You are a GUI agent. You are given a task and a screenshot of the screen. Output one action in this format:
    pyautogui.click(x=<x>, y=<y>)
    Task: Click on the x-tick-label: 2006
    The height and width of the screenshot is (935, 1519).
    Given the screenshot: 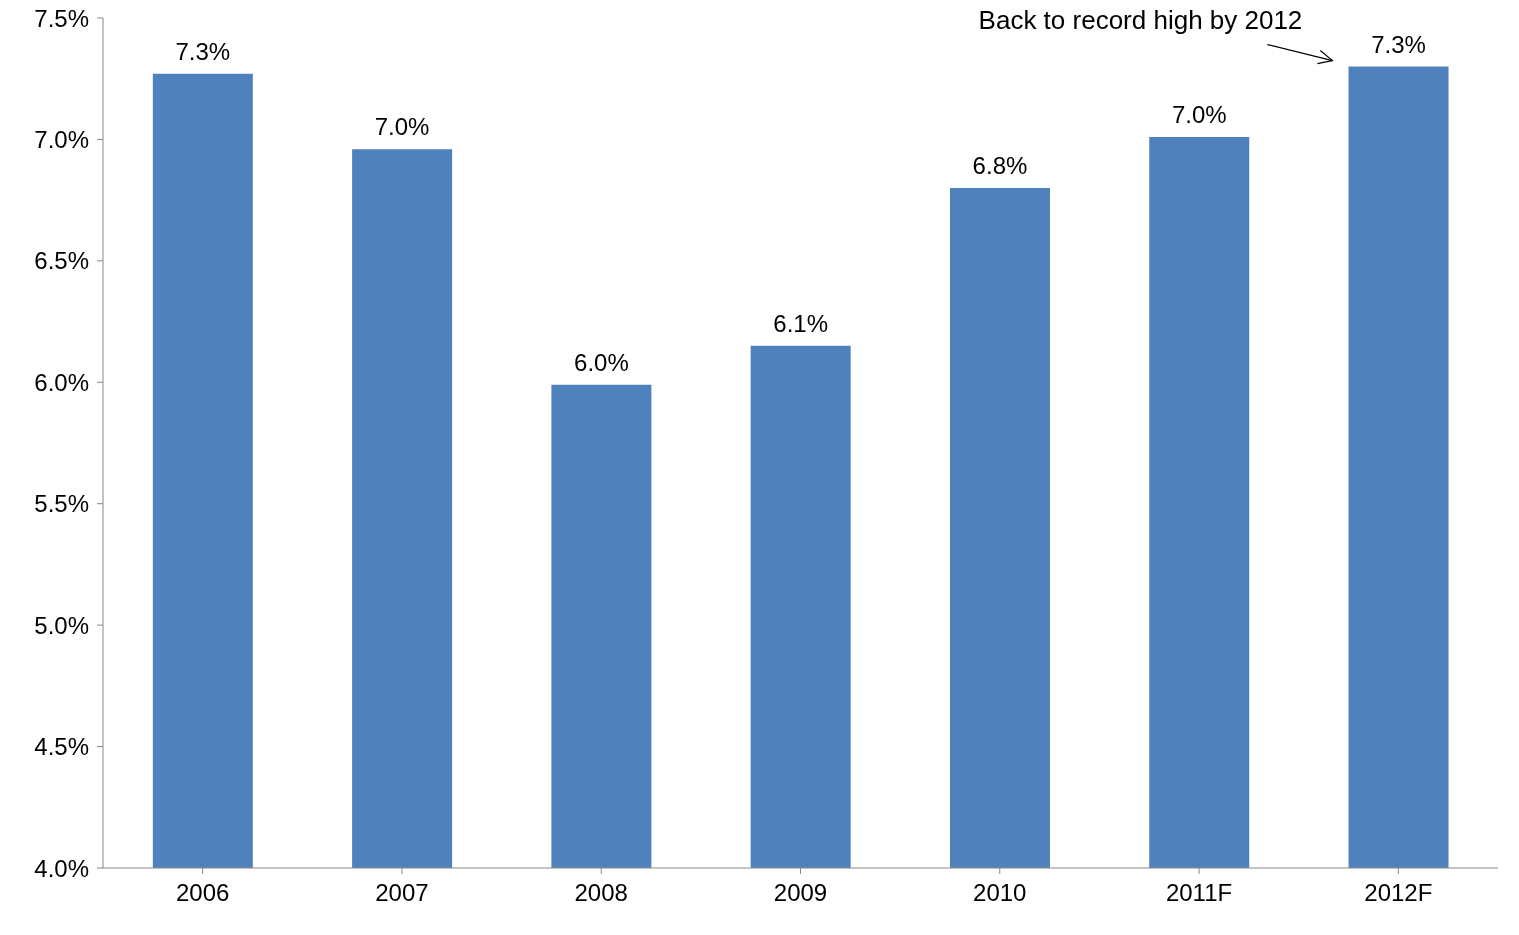 What is the action you would take?
    pyautogui.click(x=202, y=893)
    